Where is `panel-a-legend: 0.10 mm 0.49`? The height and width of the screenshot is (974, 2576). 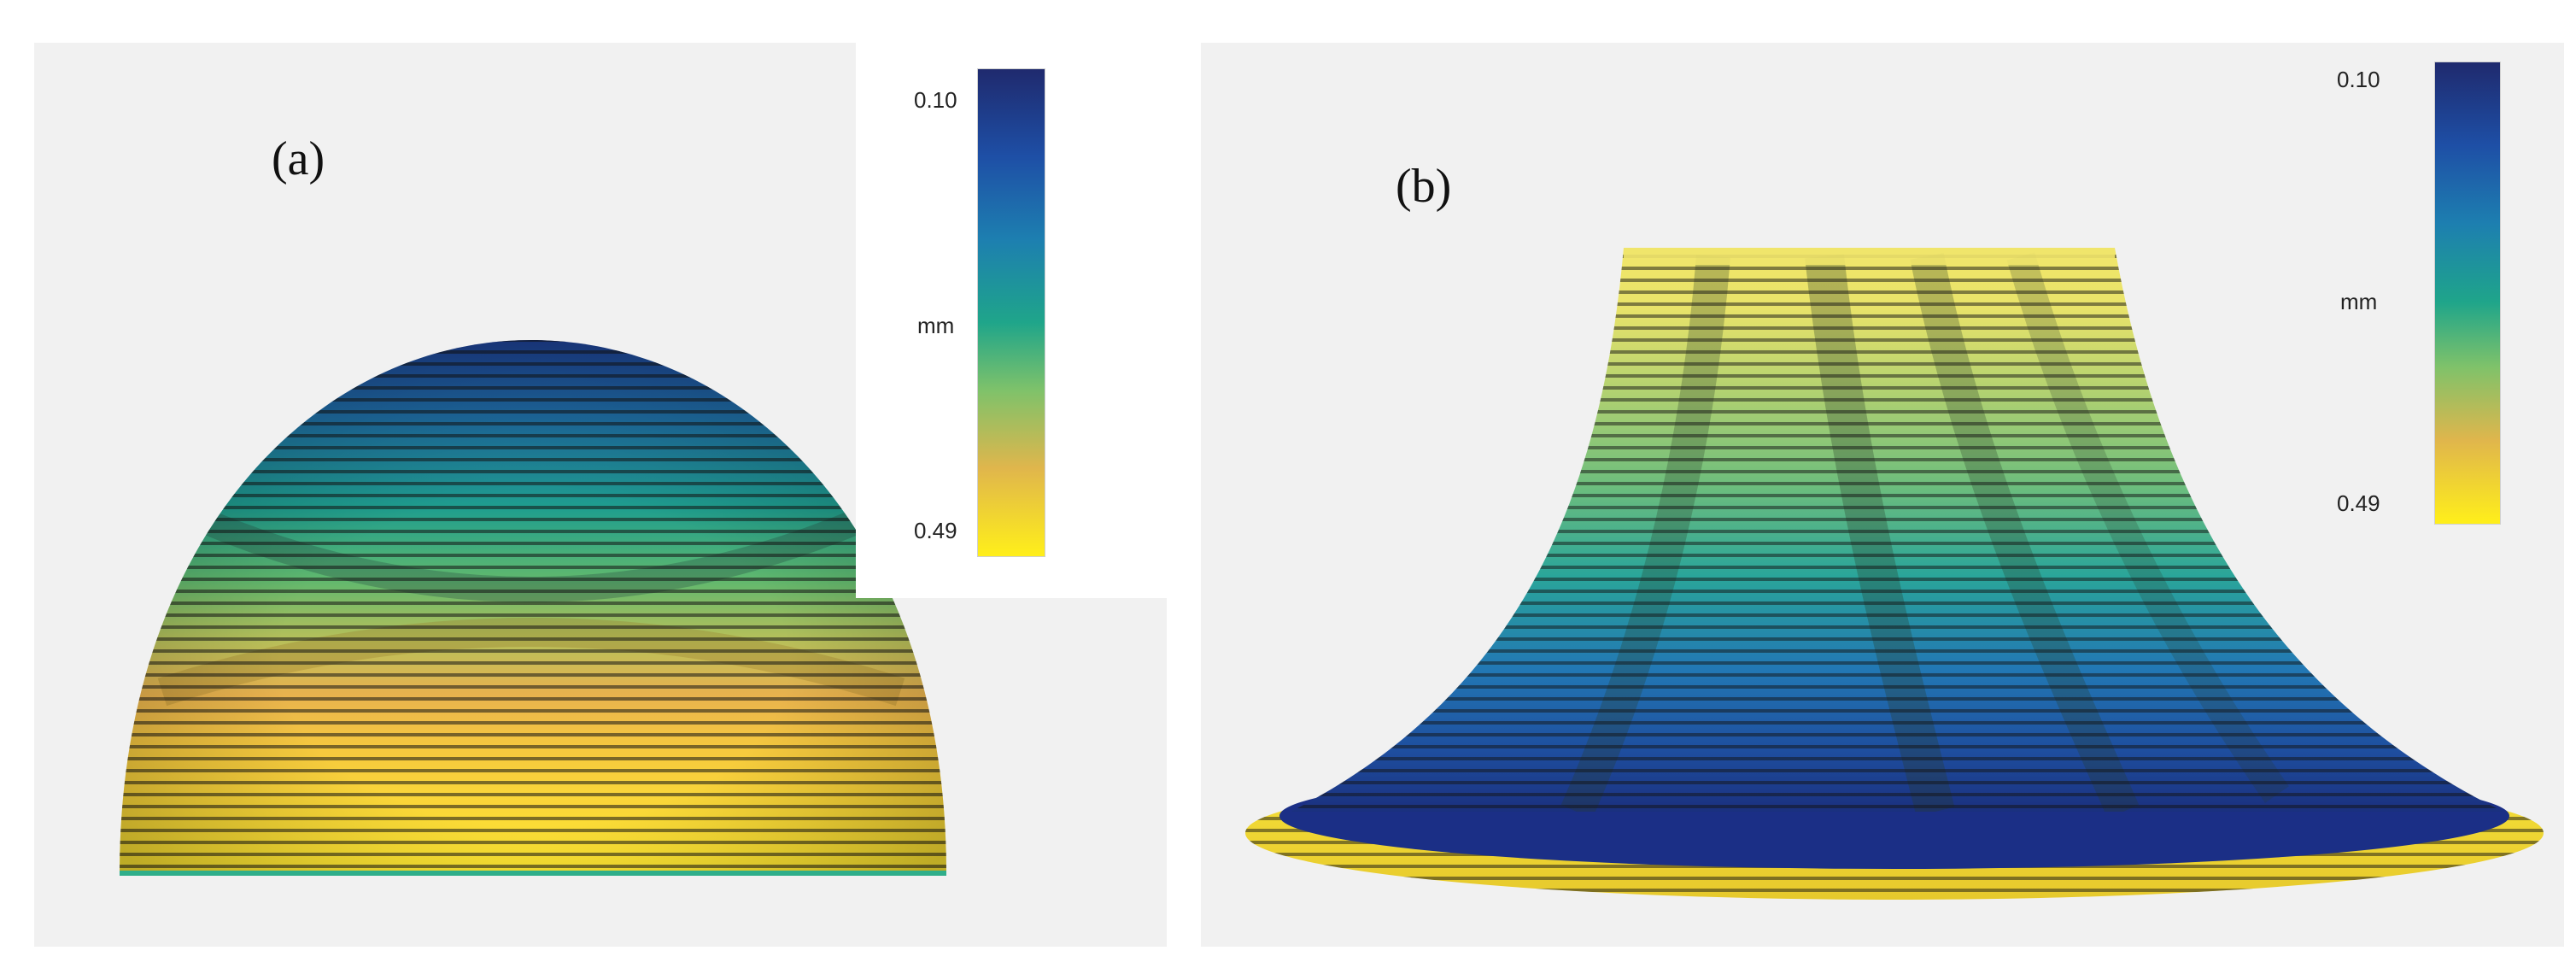
panel-a-legend: 0.10 mm 0.49 is located at coordinates (1011, 320).